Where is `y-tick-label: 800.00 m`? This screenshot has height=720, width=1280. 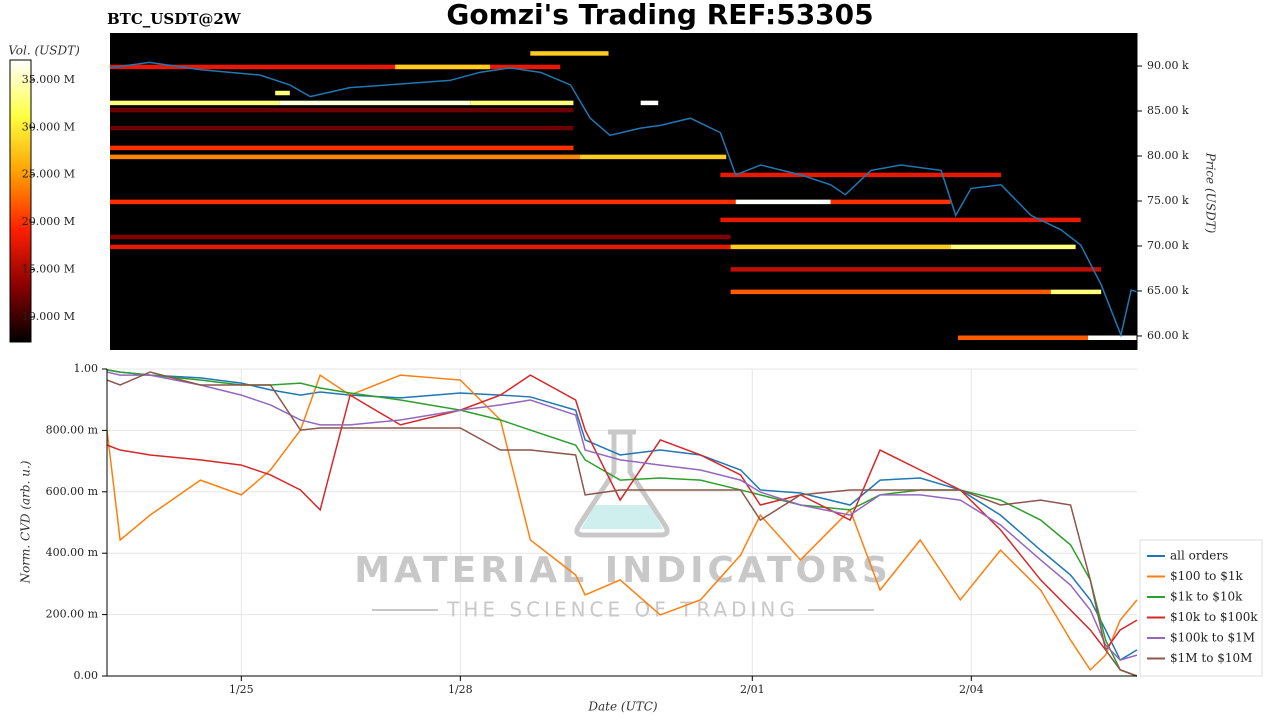 y-tick-label: 800.00 m is located at coordinates (72, 429).